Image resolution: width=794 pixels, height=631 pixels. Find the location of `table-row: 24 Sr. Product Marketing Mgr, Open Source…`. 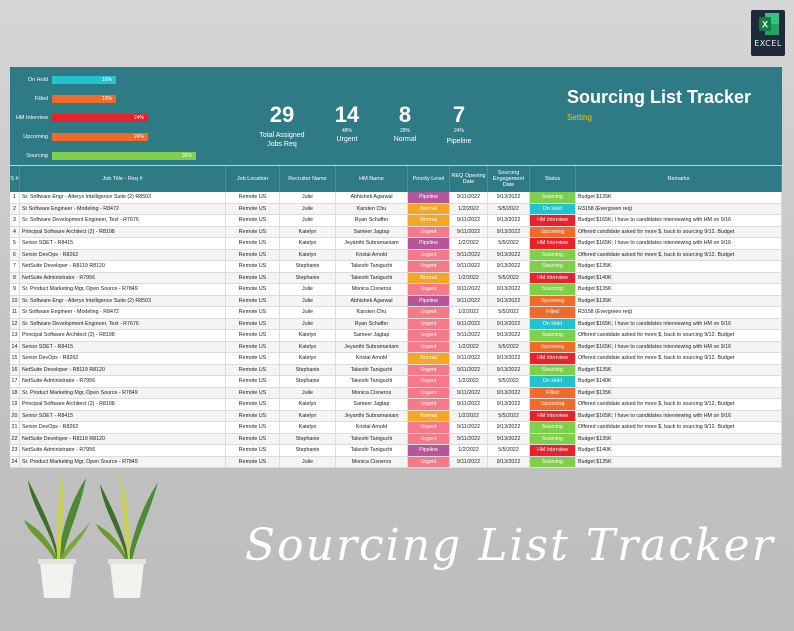

table-row: 24 Sr. Product Marketing Mgr, Open Source… is located at coordinates (396, 462).